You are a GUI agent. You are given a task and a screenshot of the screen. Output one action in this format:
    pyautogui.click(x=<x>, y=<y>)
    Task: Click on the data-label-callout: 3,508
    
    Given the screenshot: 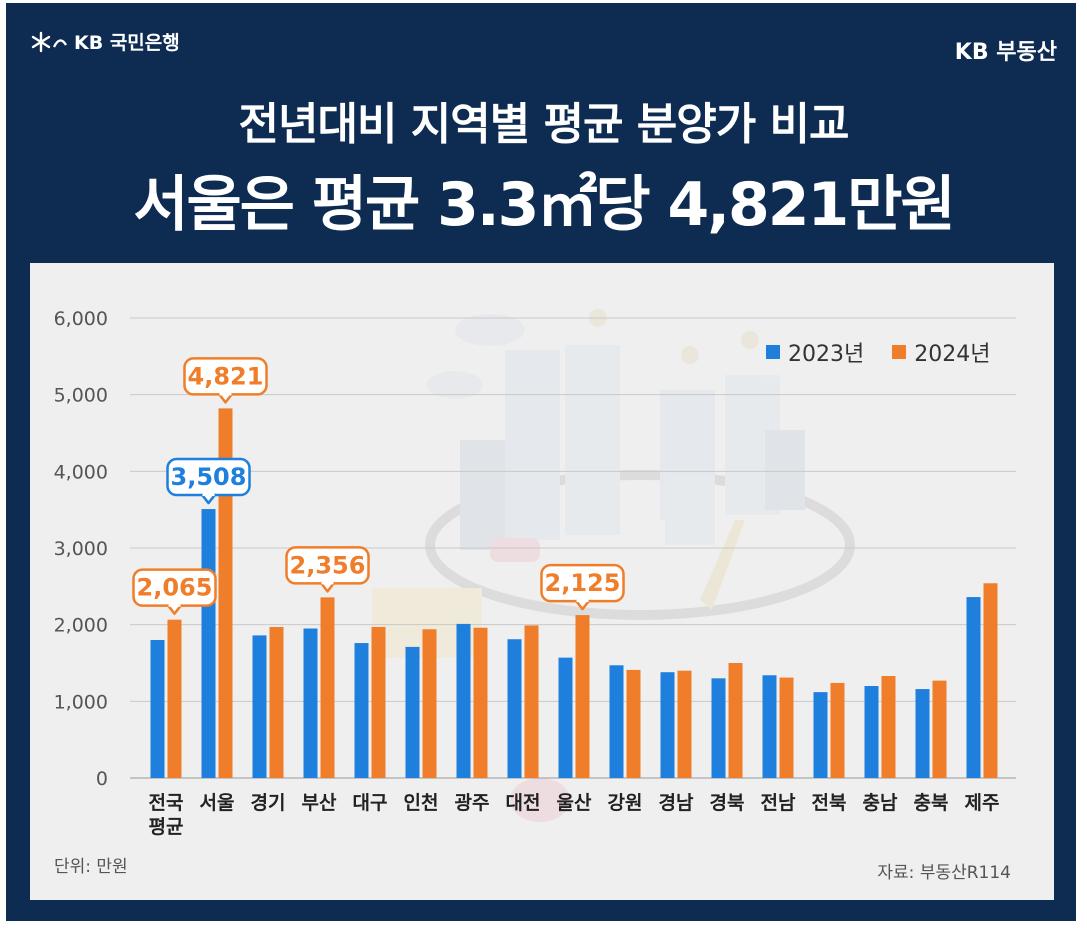 What is the action you would take?
    pyautogui.click(x=208, y=481)
    